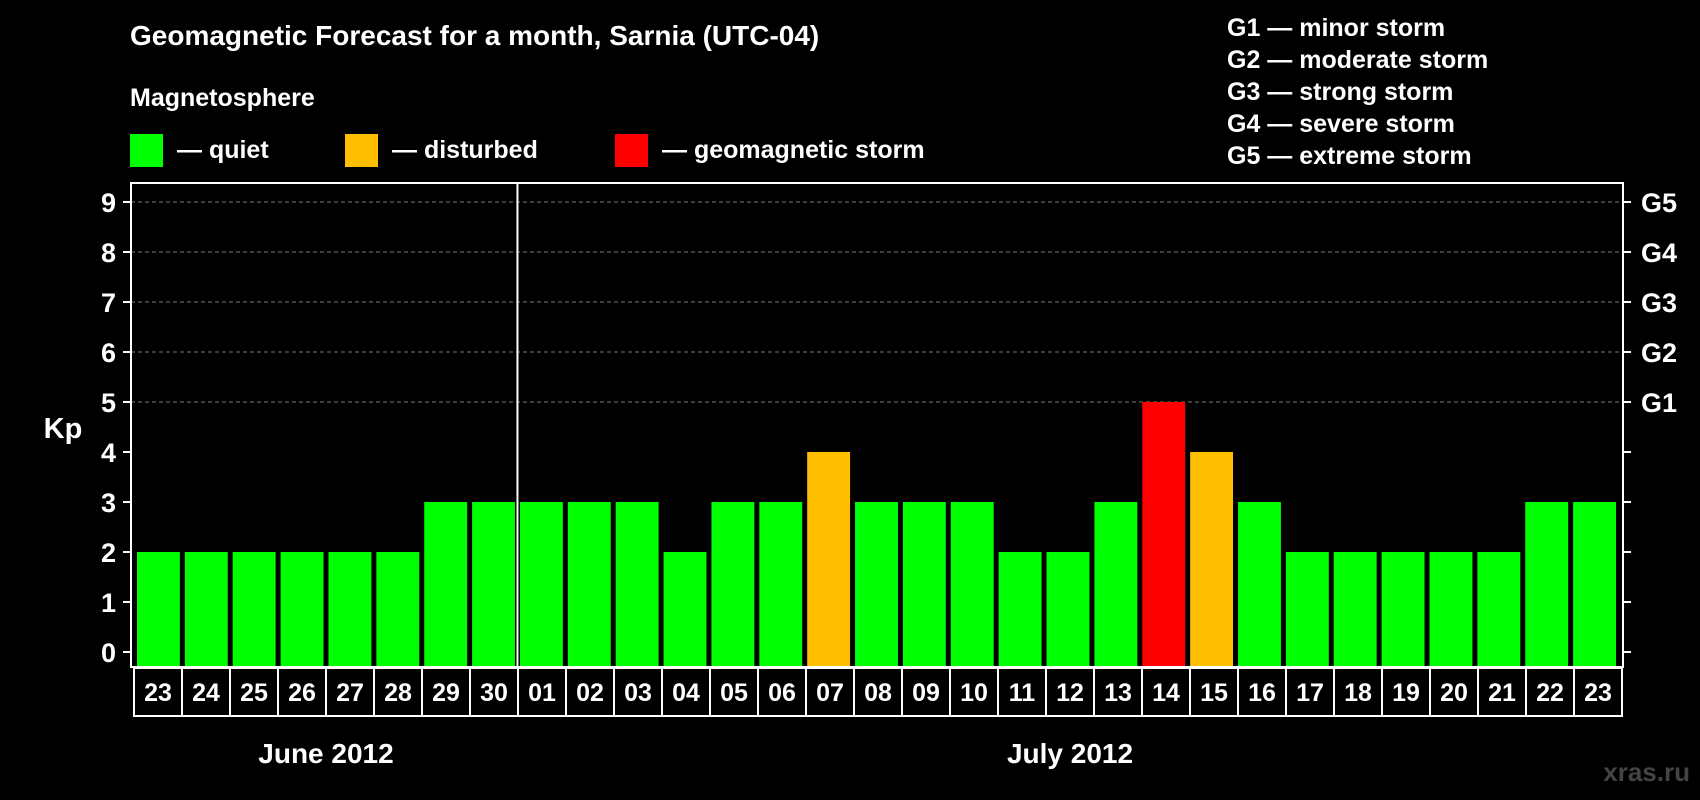 This screenshot has width=1700, height=800. I want to click on date-cells-frame, so click(878, 692).